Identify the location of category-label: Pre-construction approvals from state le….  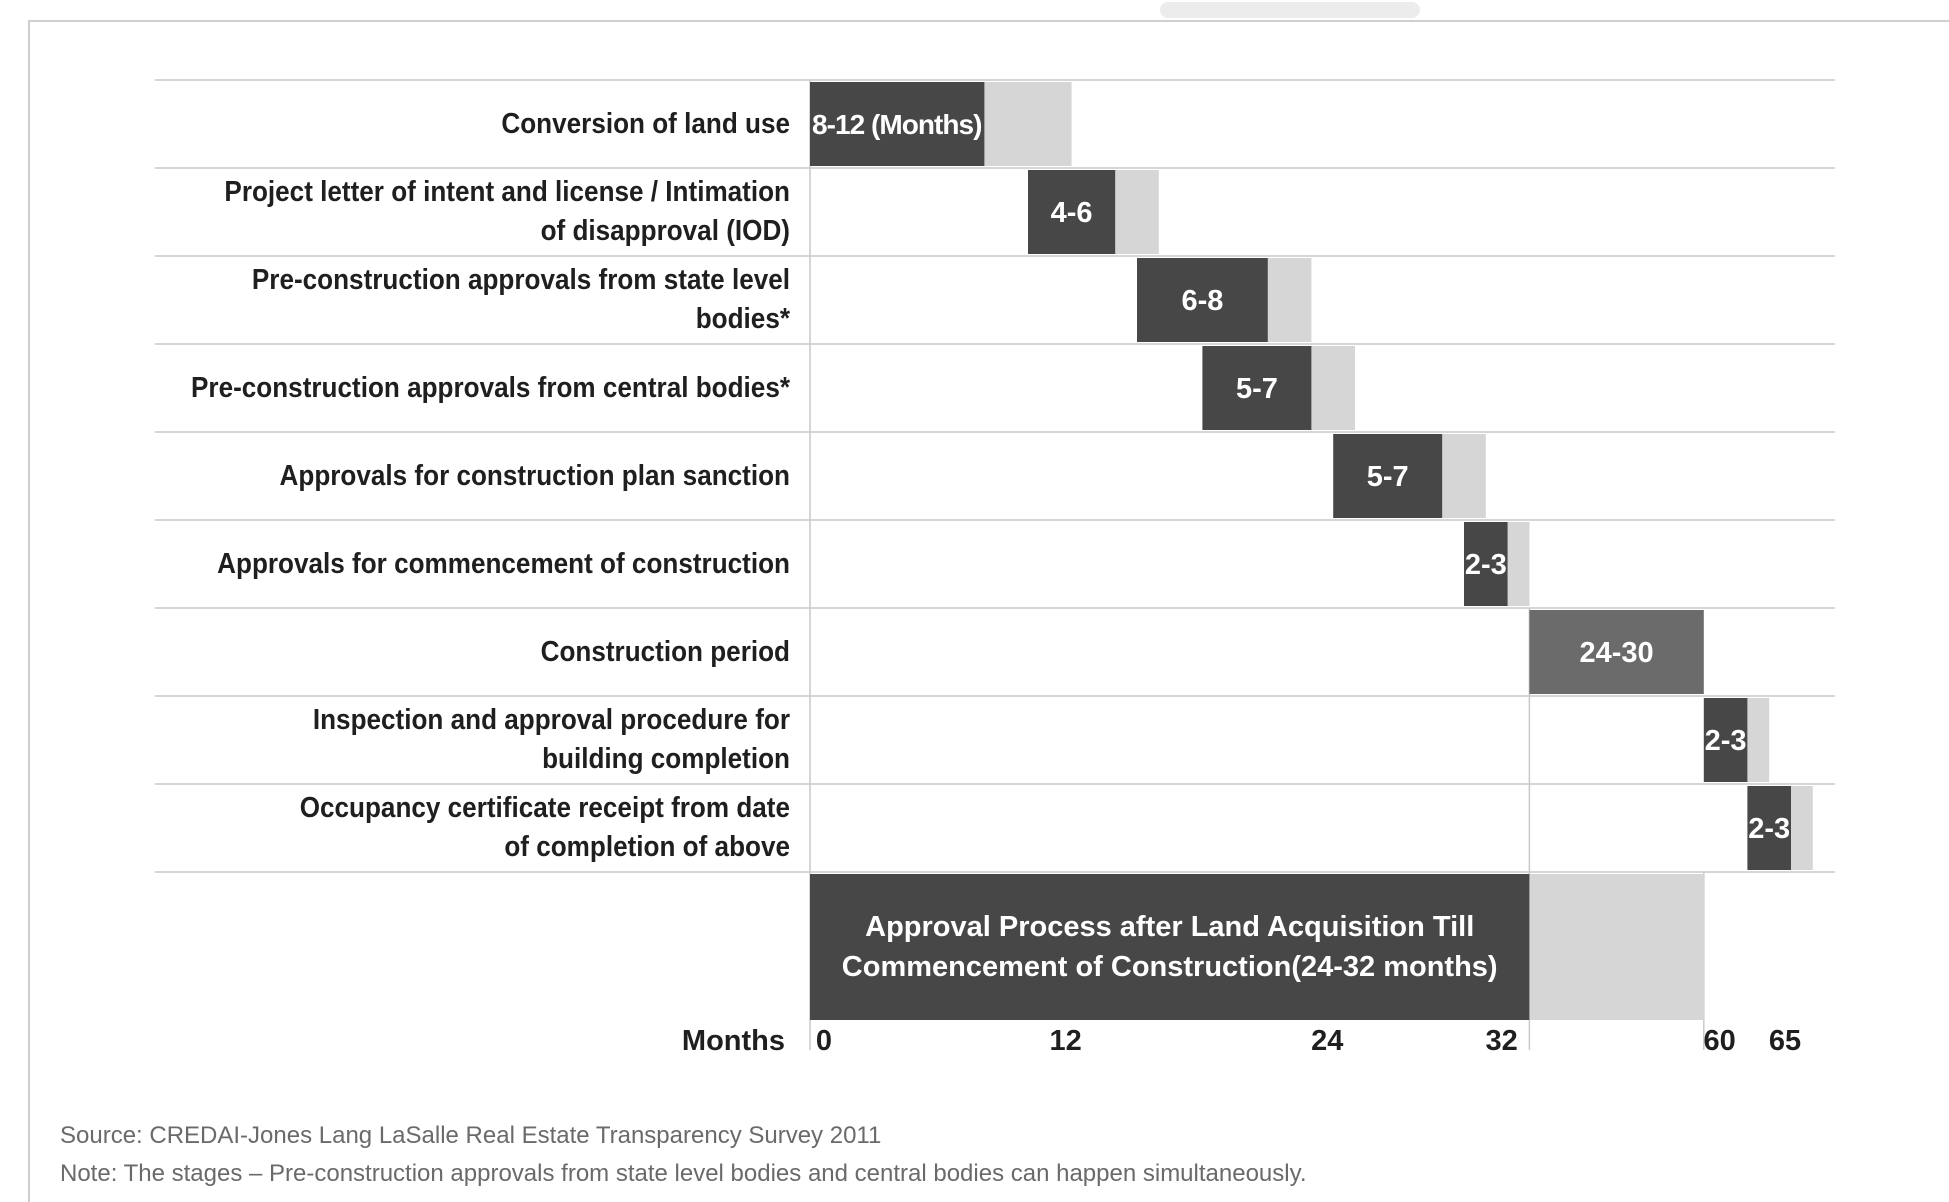
(475, 300).